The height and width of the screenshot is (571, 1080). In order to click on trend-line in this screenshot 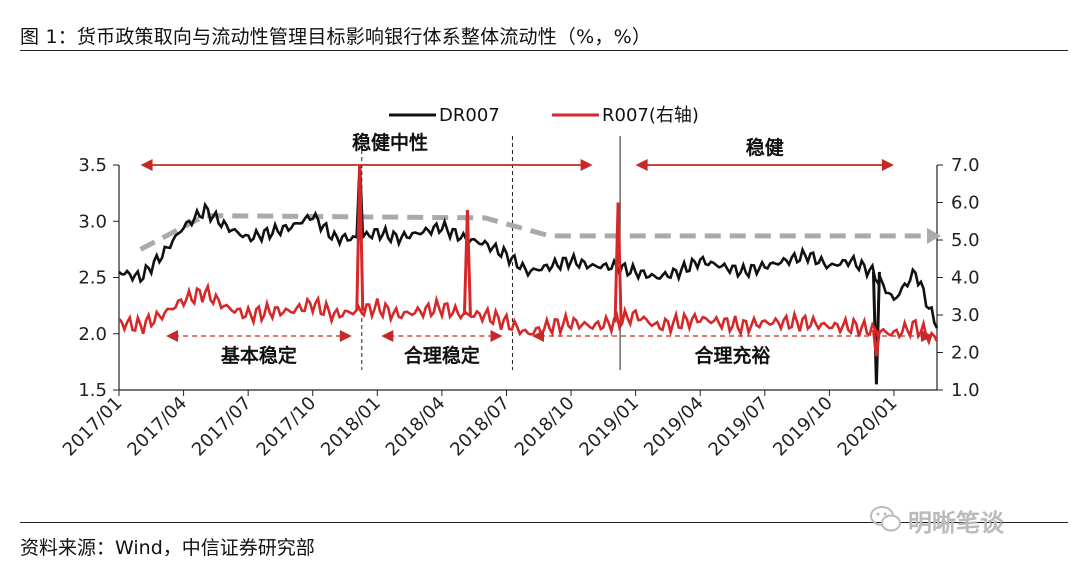, I will do `click(538, 232)`.